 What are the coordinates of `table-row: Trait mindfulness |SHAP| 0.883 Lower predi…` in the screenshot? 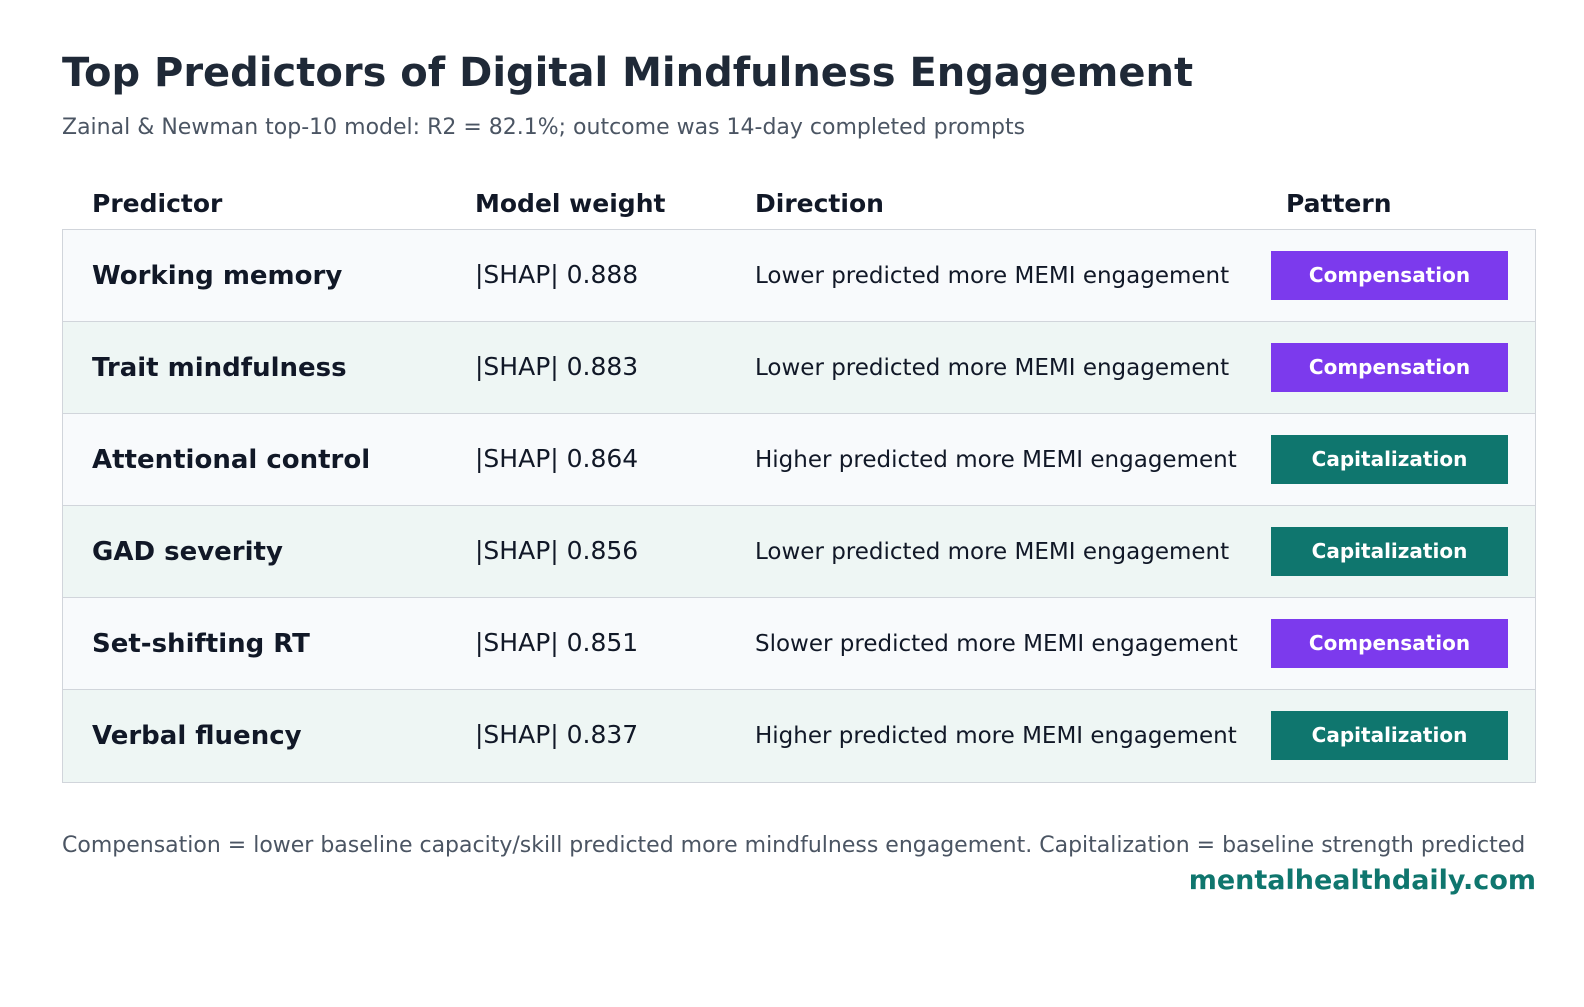 It's located at (799, 368).